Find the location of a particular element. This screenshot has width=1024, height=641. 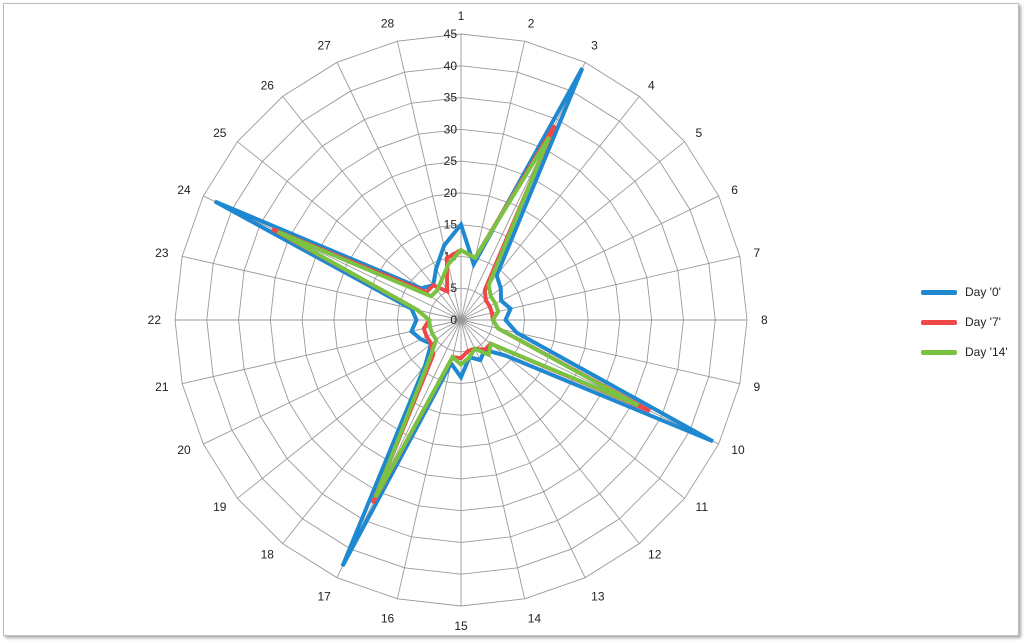

radial-tick-label: 0 is located at coordinates (453, 320).